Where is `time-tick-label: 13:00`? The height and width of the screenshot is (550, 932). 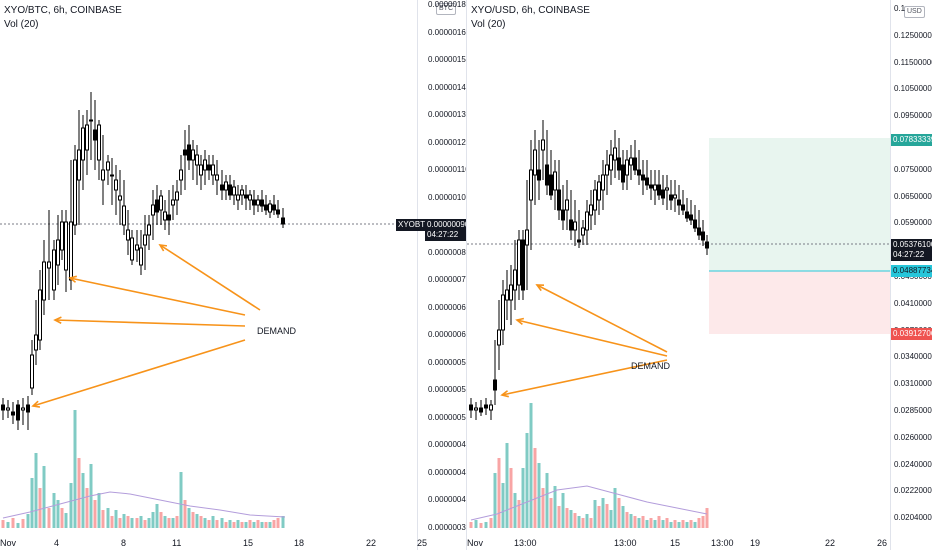 time-tick-label: 13:00 is located at coordinates (525, 543).